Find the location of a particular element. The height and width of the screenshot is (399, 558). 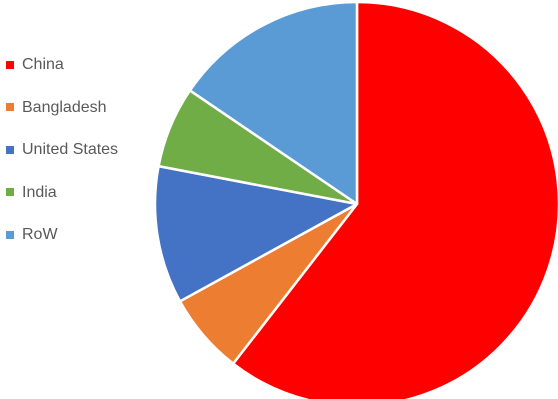

legend-item-3: India is located at coordinates (62, 192).